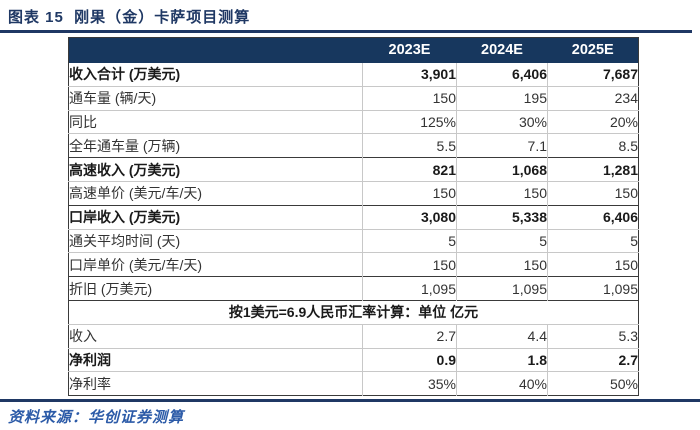  I want to click on table-row: 通车量 (辆/天) 150 195 234, so click(353, 98).